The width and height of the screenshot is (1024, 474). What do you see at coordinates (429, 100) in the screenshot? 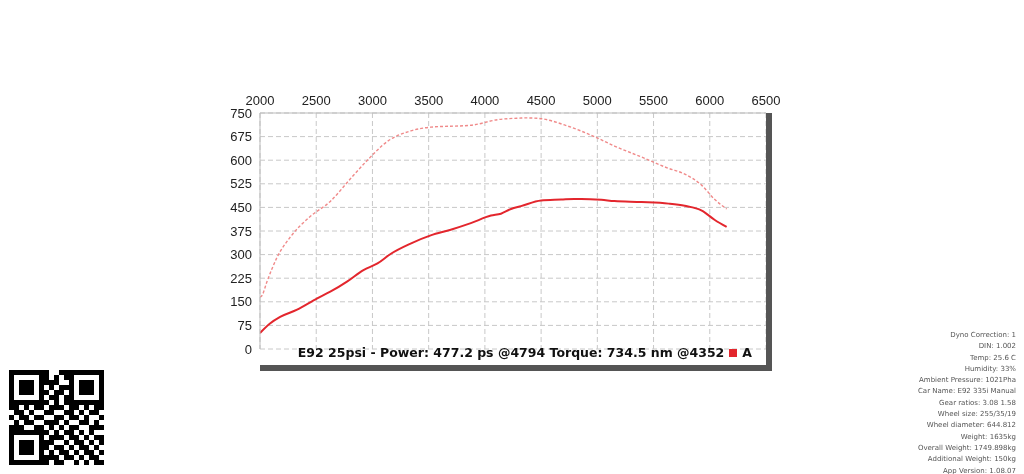
I see `x-tick-label: 3500` at bounding box center [429, 100].